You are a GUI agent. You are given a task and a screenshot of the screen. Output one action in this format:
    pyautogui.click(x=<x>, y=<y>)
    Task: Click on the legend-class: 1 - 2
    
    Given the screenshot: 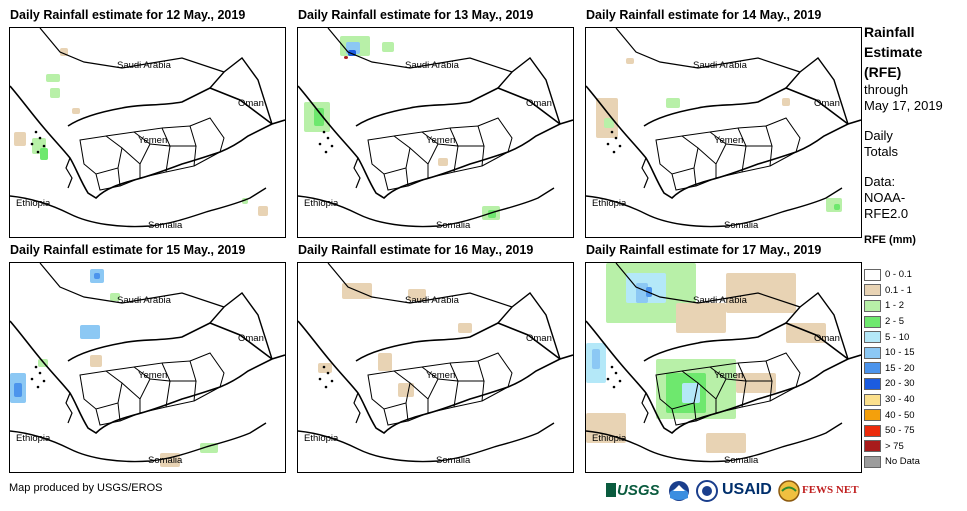 What is the action you would take?
    pyautogui.click(x=884, y=306)
    